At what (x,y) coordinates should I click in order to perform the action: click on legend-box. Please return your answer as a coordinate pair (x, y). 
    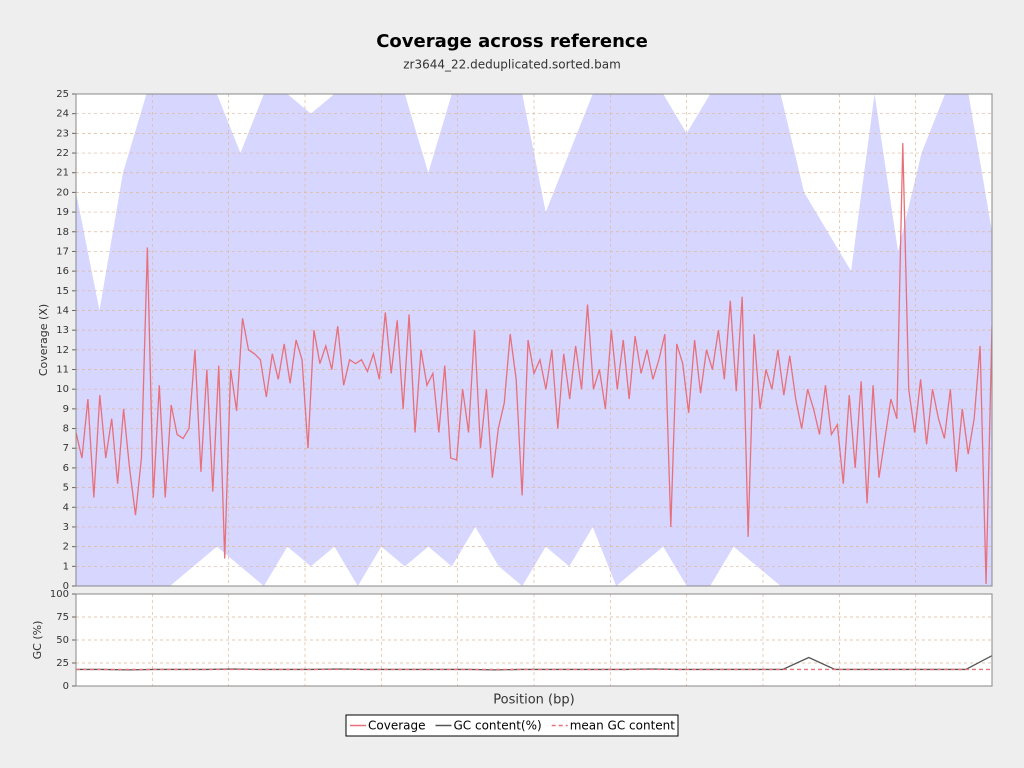
    Looking at the image, I should click on (512, 725).